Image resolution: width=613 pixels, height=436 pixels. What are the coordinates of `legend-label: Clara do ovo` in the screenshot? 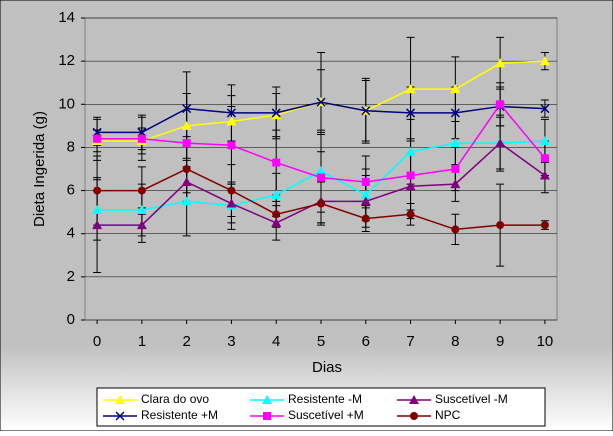 It's located at (175, 399).